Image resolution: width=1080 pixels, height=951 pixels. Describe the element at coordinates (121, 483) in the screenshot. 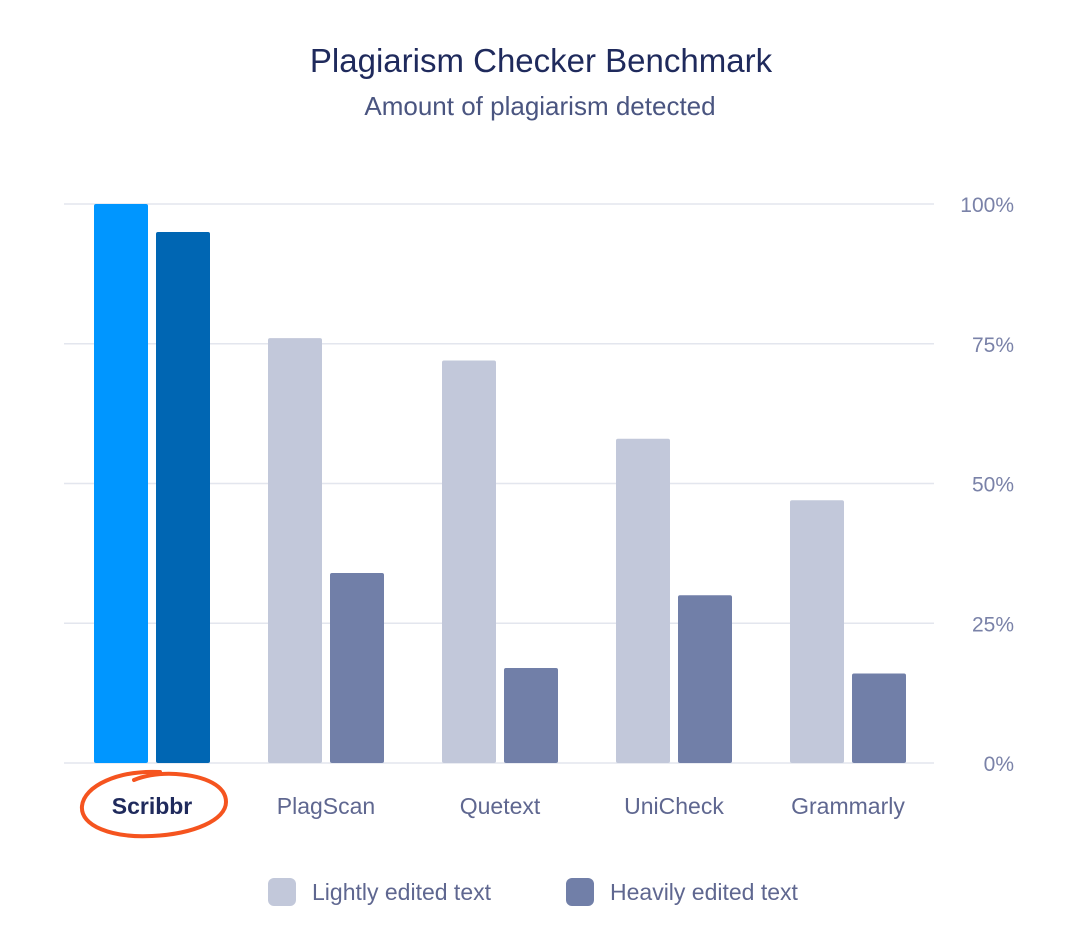

I see `bar-scribbr-lightly-edited` at that location.